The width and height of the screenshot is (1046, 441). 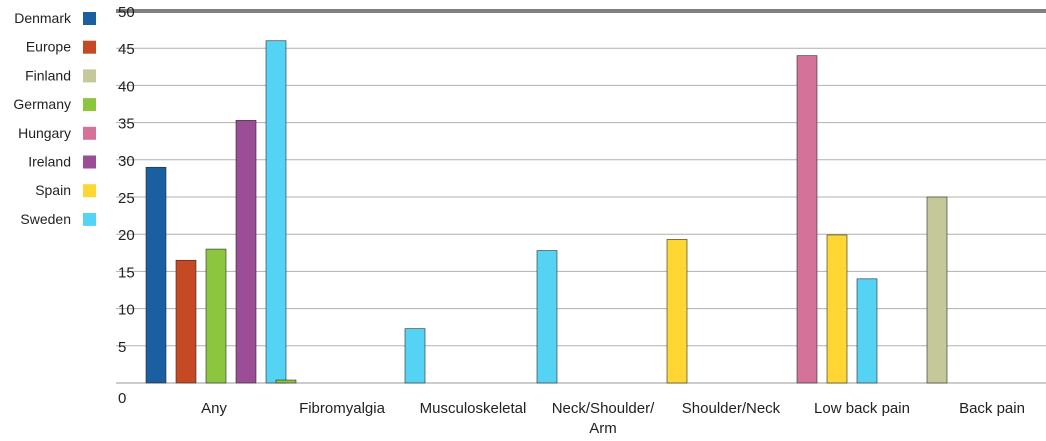 What do you see at coordinates (473, 408) in the screenshot?
I see `x-category-label: Musculoskeletal` at bounding box center [473, 408].